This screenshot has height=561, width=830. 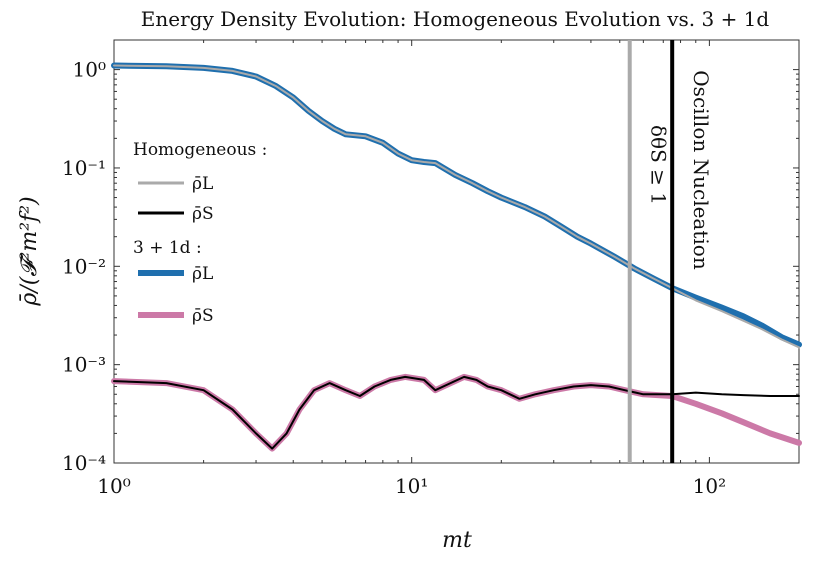 What do you see at coordinates (200, 233) in the screenshot?
I see `legend: Homogeneous : ρ̄L ρ̄S 3 + 1d : ρ̄L ρ̄S` at bounding box center [200, 233].